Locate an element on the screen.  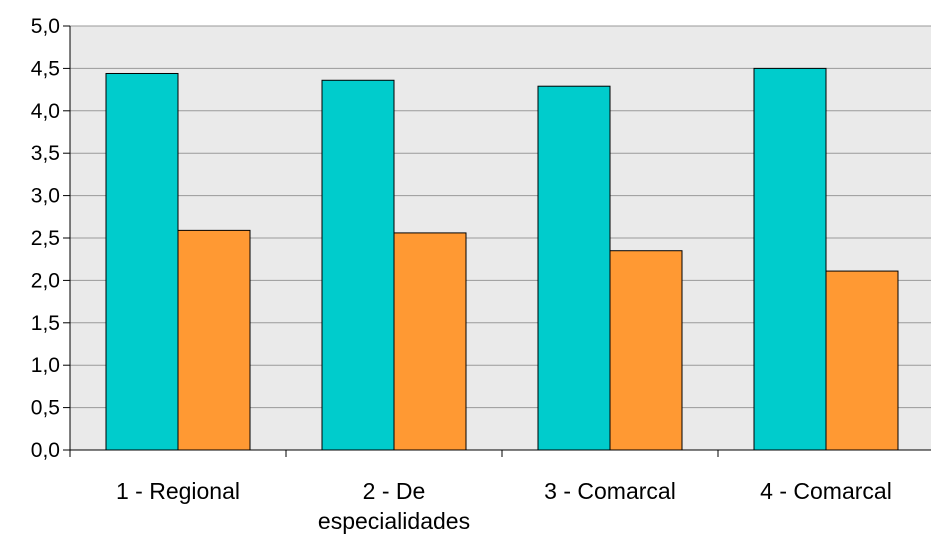
y-tick-label: 5,0 is located at coordinates (45, 26).